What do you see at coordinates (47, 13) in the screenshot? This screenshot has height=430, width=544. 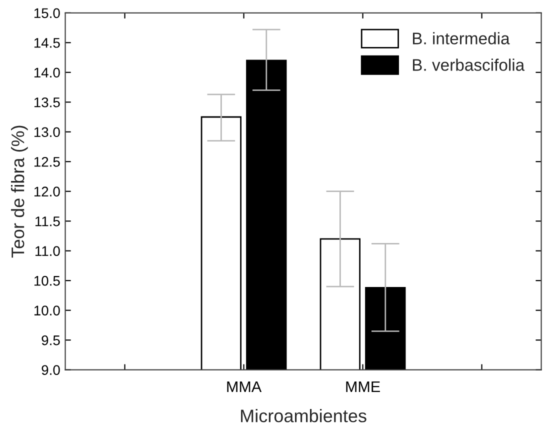 I see `y-tick-label: 15.0` at bounding box center [47, 13].